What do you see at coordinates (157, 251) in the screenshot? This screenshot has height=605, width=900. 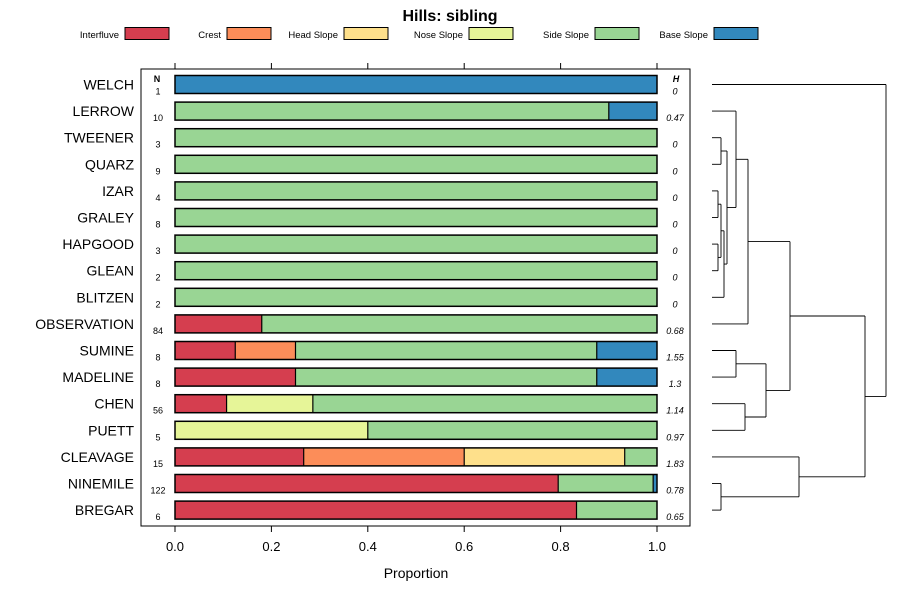 I see `row-n-6: 3` at bounding box center [157, 251].